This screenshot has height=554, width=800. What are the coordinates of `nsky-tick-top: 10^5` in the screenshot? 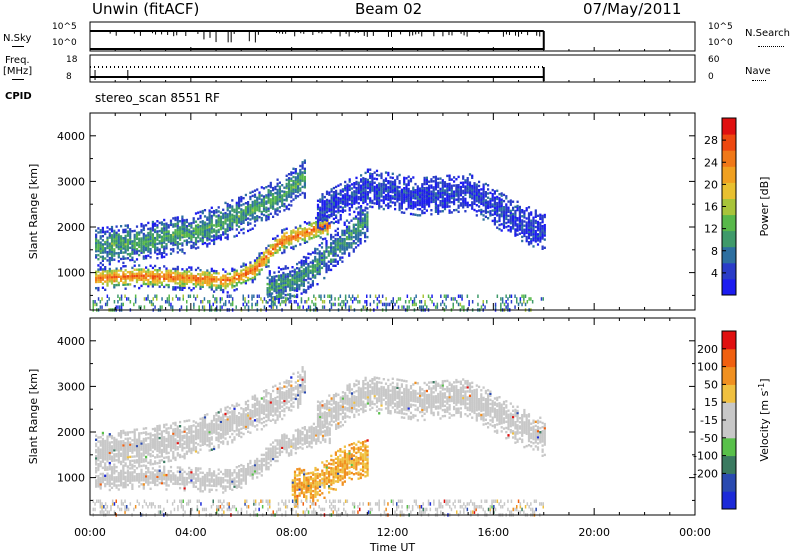 It's located at (64, 27).